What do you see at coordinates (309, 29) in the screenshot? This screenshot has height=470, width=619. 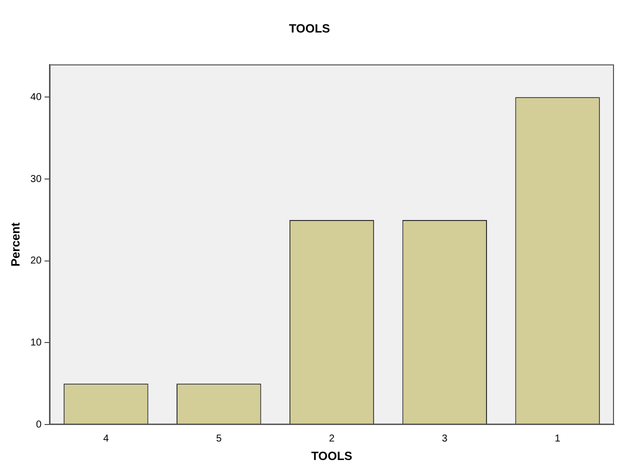 I see `chart-title: TOOLS` at bounding box center [309, 29].